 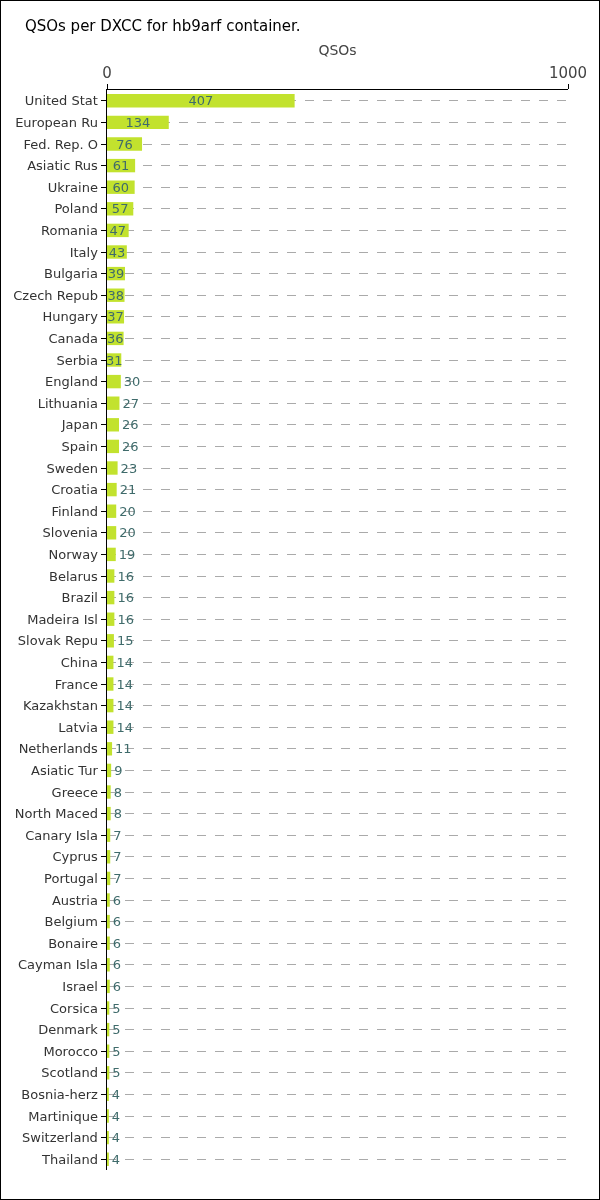 I want to click on data-label: 30, so click(x=132, y=382).